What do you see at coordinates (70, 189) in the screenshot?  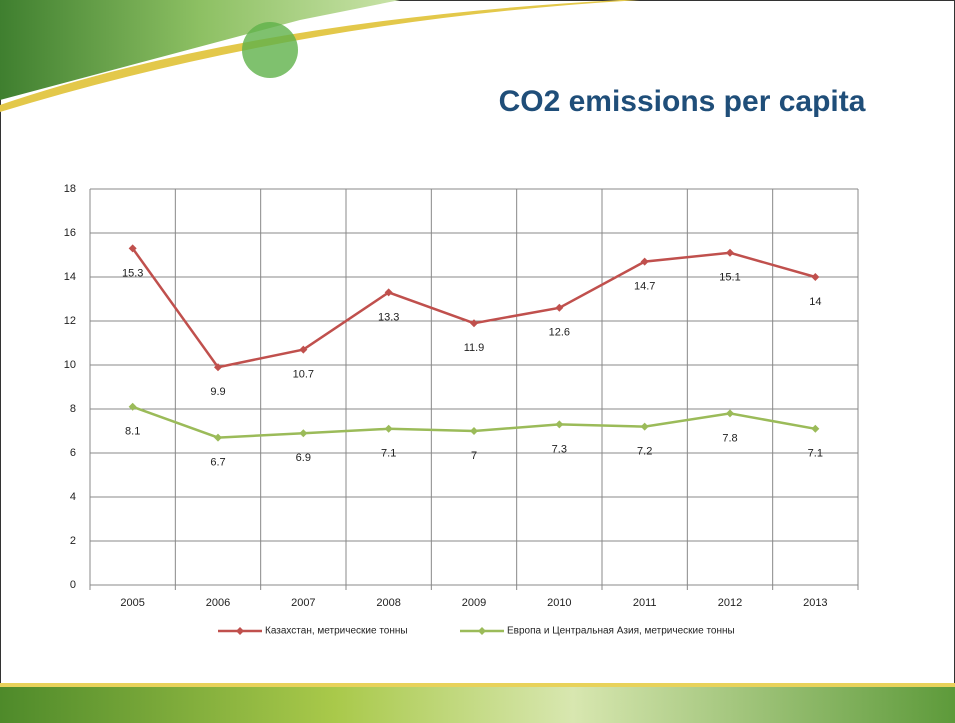 I see `y-tick-label: 18` at bounding box center [70, 189].